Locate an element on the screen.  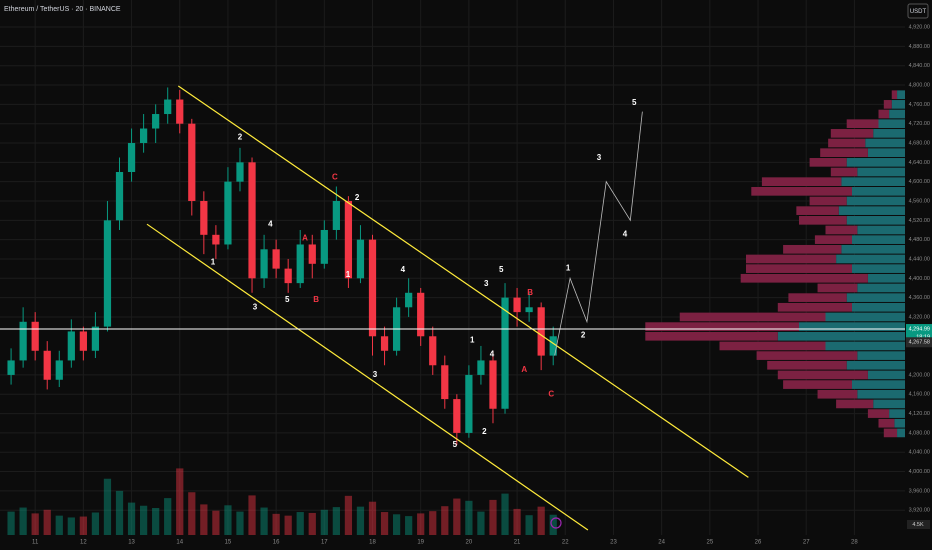
y-tick-label: 4,600.00 is located at coordinates (919, 182).